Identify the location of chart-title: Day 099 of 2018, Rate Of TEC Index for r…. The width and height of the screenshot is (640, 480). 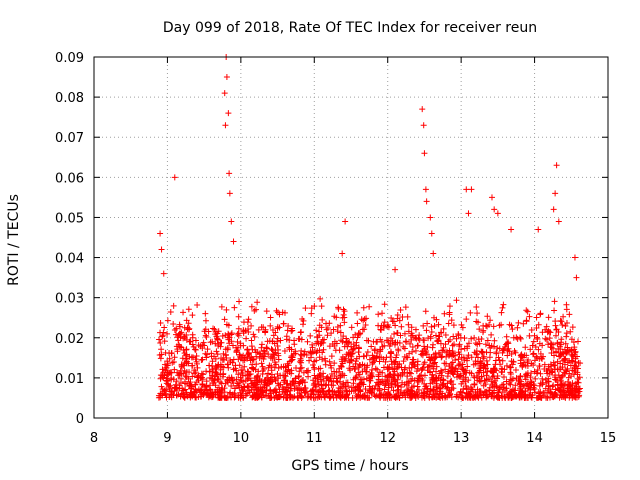
(350, 28).